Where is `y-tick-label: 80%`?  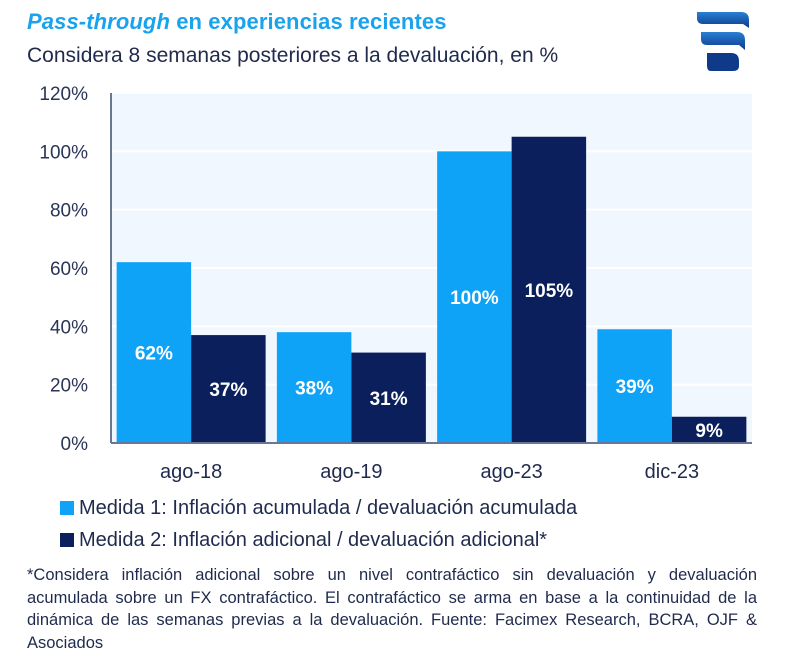
y-tick-label: 80% is located at coordinates (69, 211).